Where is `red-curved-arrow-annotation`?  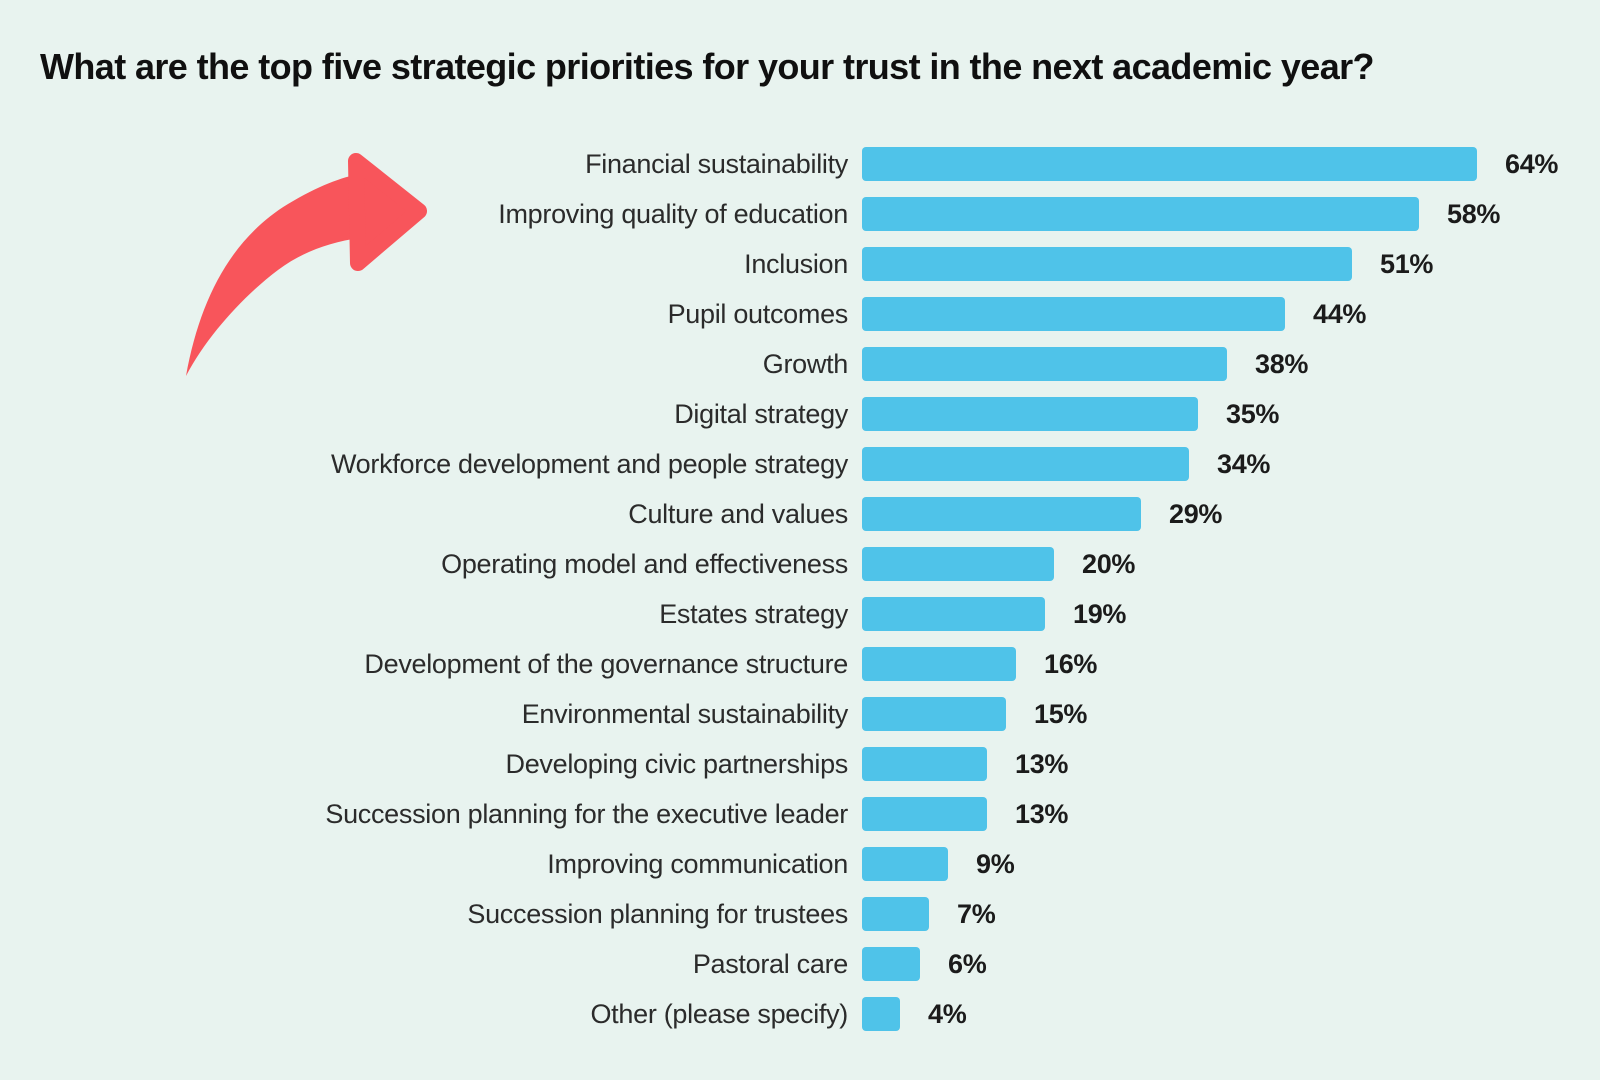 red-curved-arrow-annotation is located at coordinates (306, 264).